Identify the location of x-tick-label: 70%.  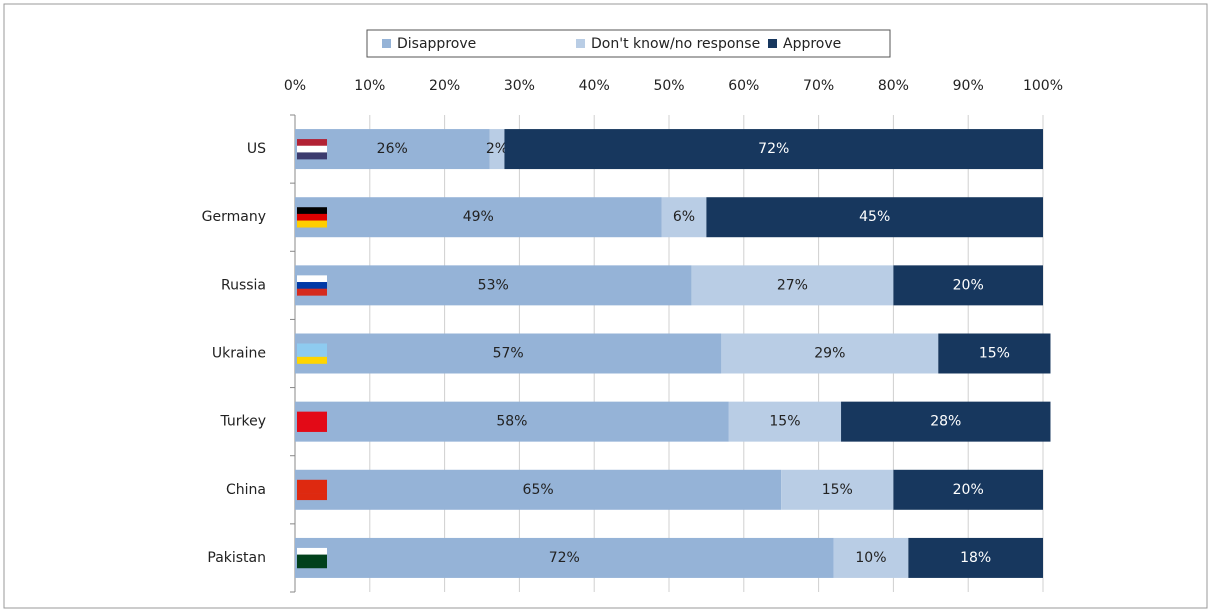
(818, 86).